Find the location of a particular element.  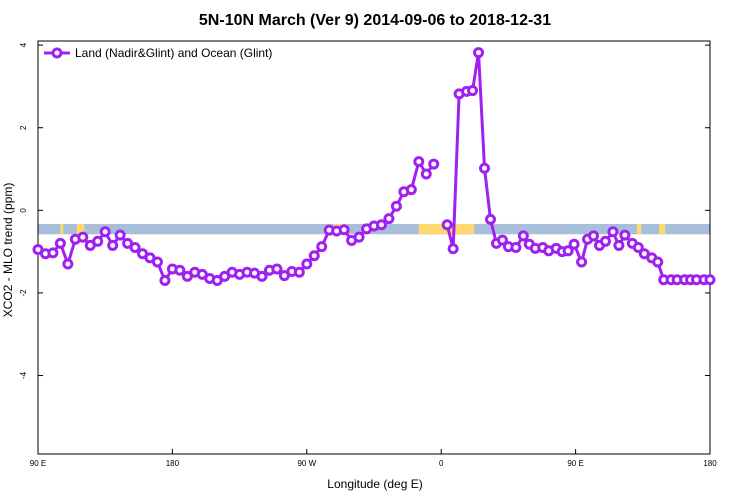

x-axis-label: Longitude (deg E) is located at coordinates (374, 484).